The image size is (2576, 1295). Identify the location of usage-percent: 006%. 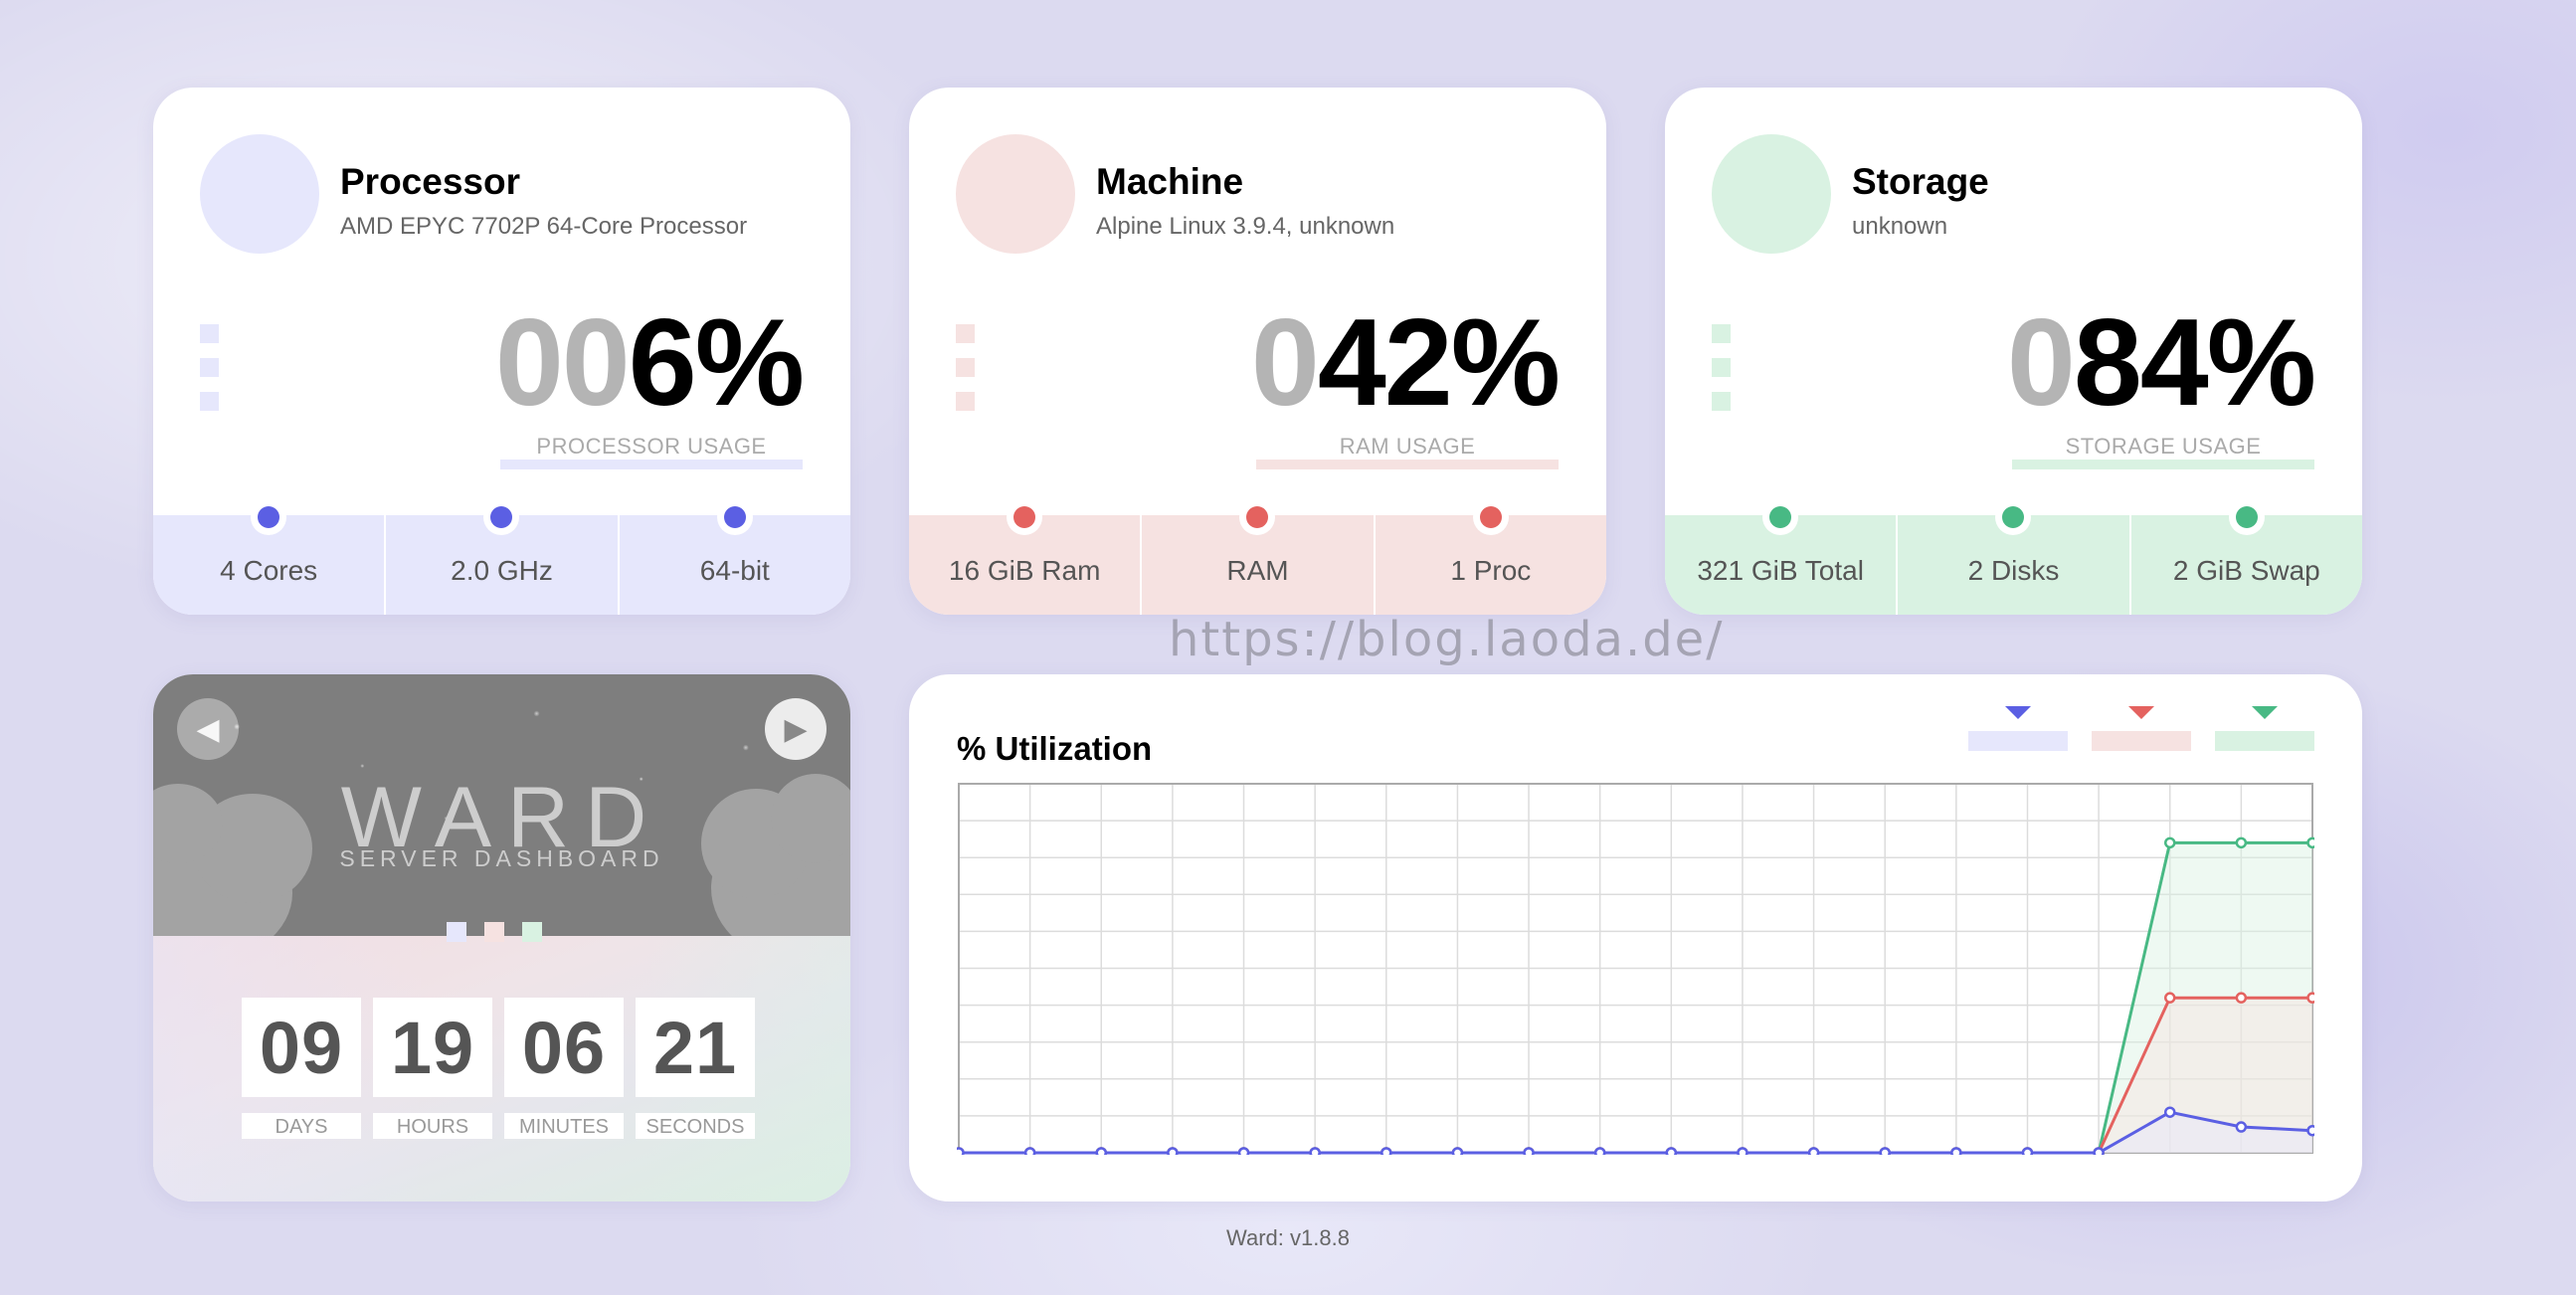
(649, 363).